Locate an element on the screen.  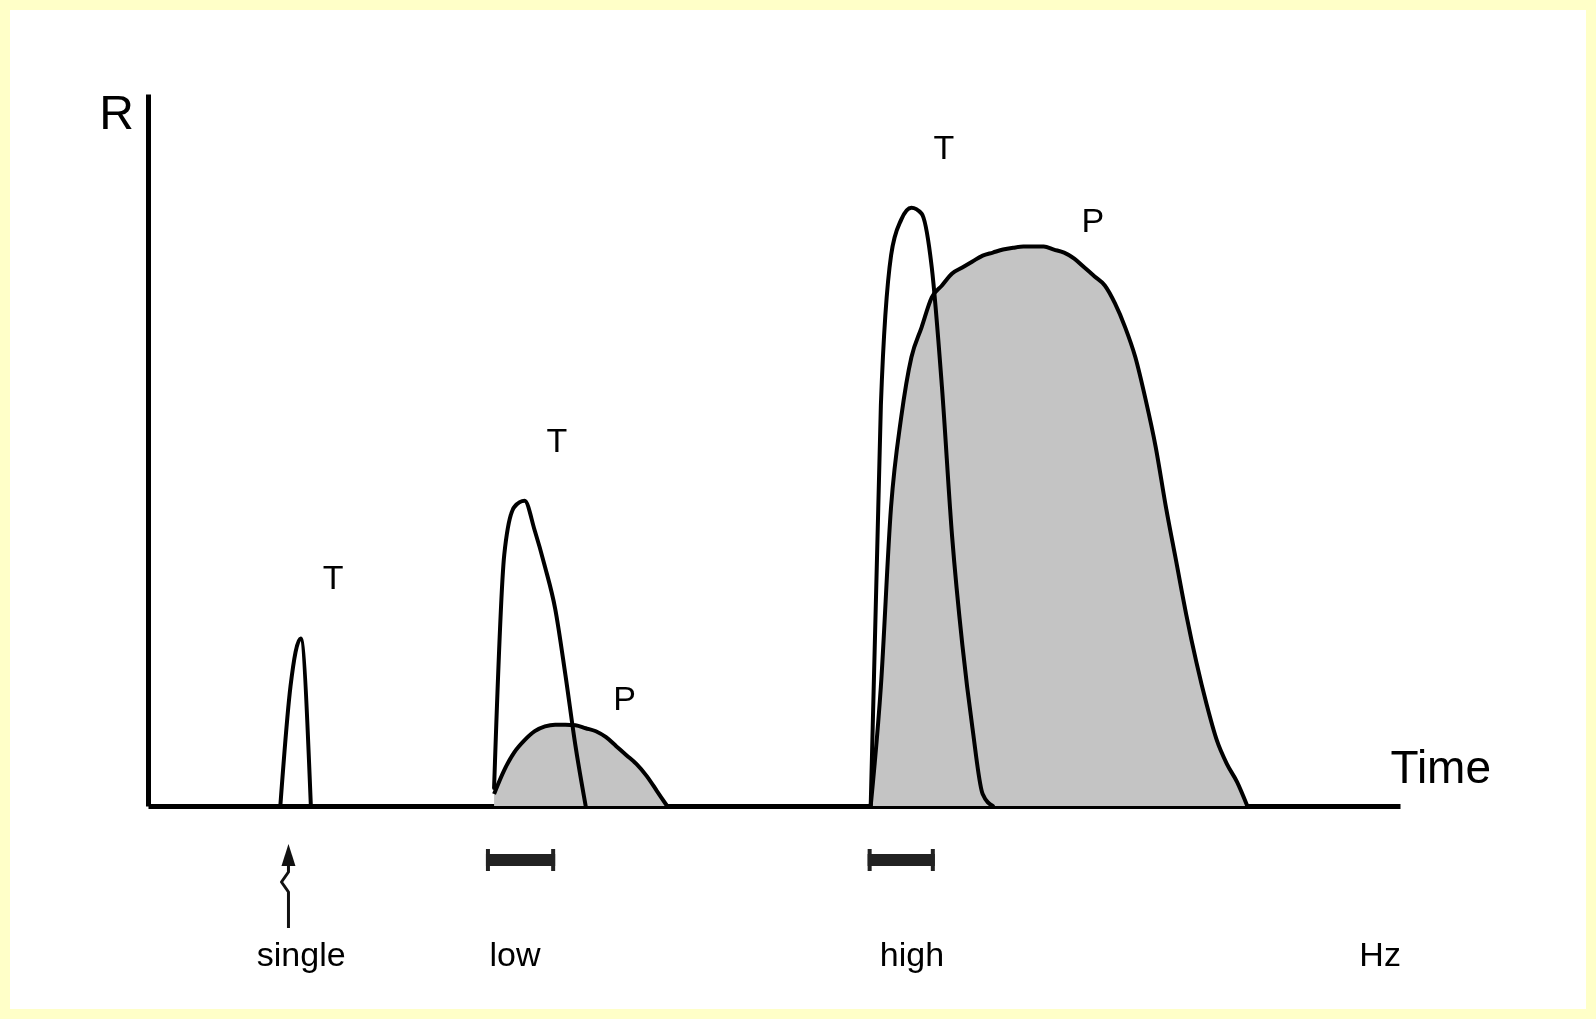
x-tick-label: single is located at coordinates (301, 953).